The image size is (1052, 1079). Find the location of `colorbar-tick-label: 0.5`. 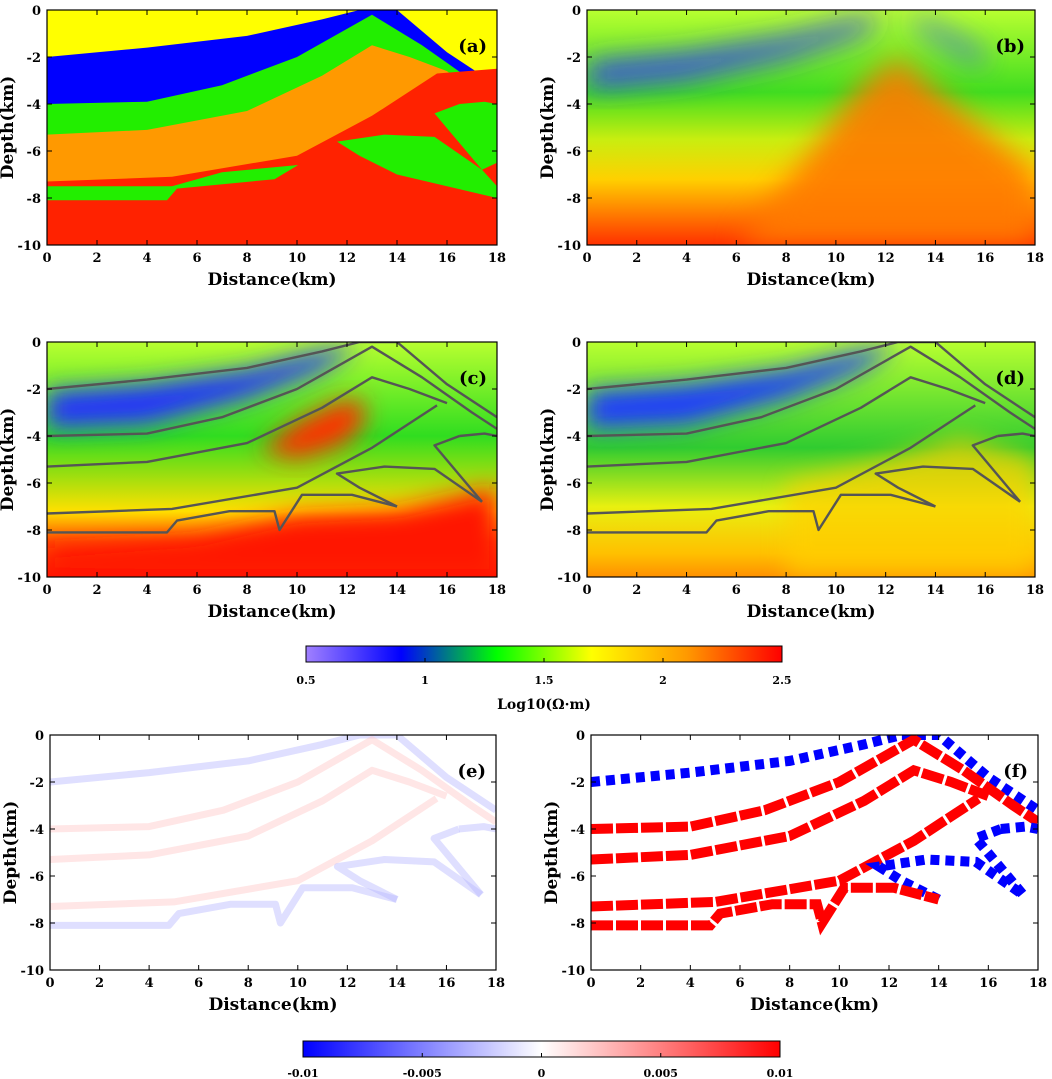

colorbar-tick-label: 0.5 is located at coordinates (305, 680).